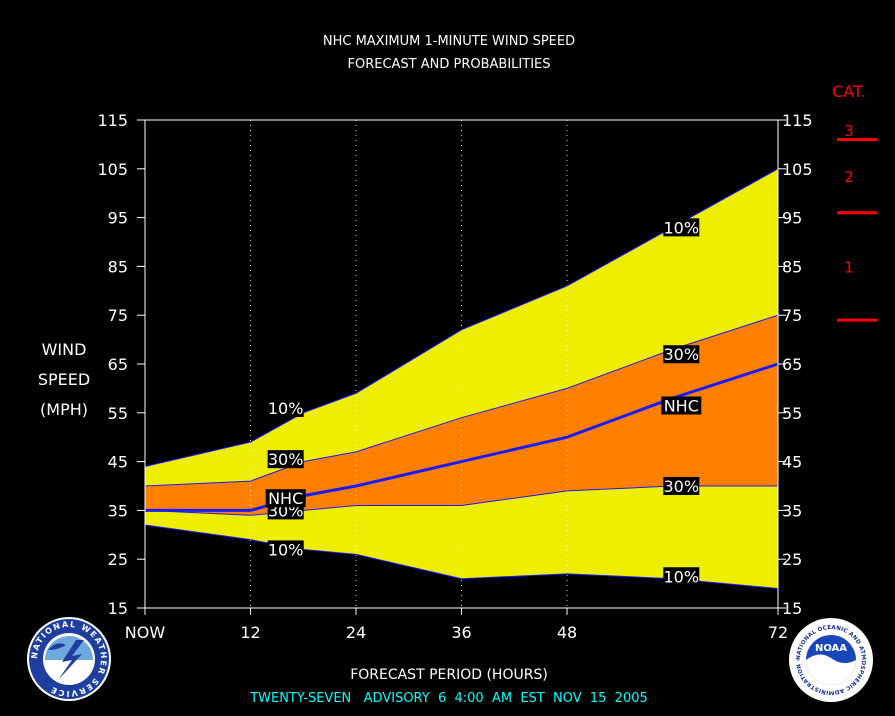 The width and height of the screenshot is (895, 716). I want to click on y-tick-label-left-85: 85, so click(118, 266).